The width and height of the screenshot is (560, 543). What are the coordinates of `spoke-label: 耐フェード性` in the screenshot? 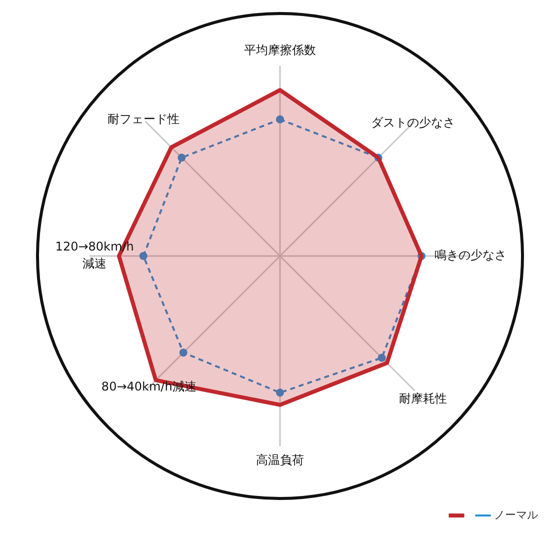 It's located at (144, 119).